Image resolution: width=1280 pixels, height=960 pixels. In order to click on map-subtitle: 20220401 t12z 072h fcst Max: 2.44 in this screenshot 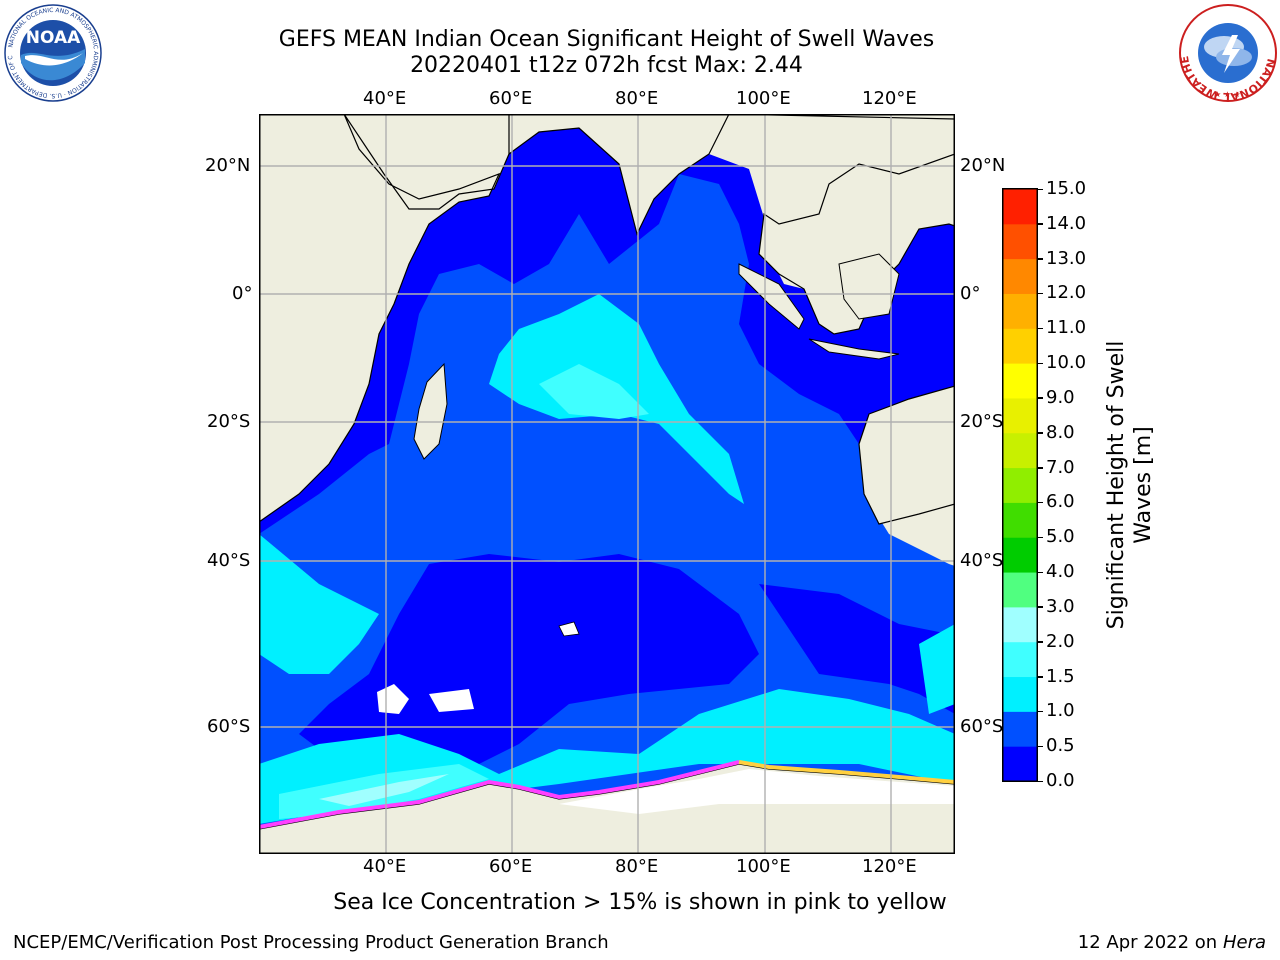, I will do `click(606, 65)`.